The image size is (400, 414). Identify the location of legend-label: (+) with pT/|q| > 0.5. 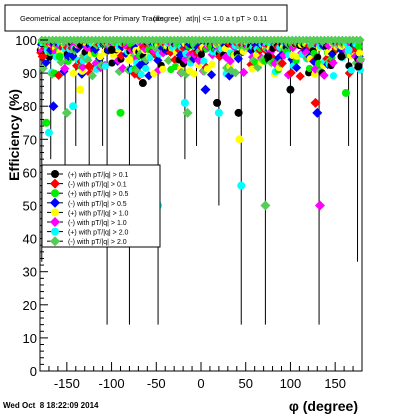
(98, 194).